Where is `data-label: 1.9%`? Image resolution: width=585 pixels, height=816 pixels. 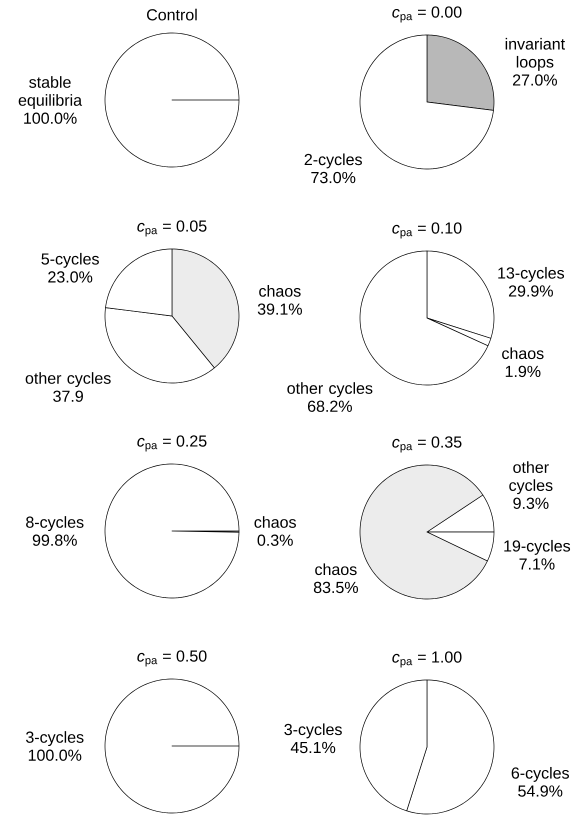 data-label: 1.9% is located at coordinates (523, 372).